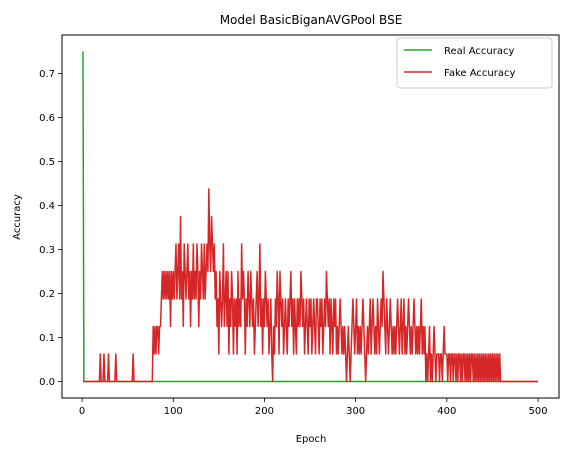 The width and height of the screenshot is (567, 455). I want to click on y-tick-label: 0.7, so click(47, 74).